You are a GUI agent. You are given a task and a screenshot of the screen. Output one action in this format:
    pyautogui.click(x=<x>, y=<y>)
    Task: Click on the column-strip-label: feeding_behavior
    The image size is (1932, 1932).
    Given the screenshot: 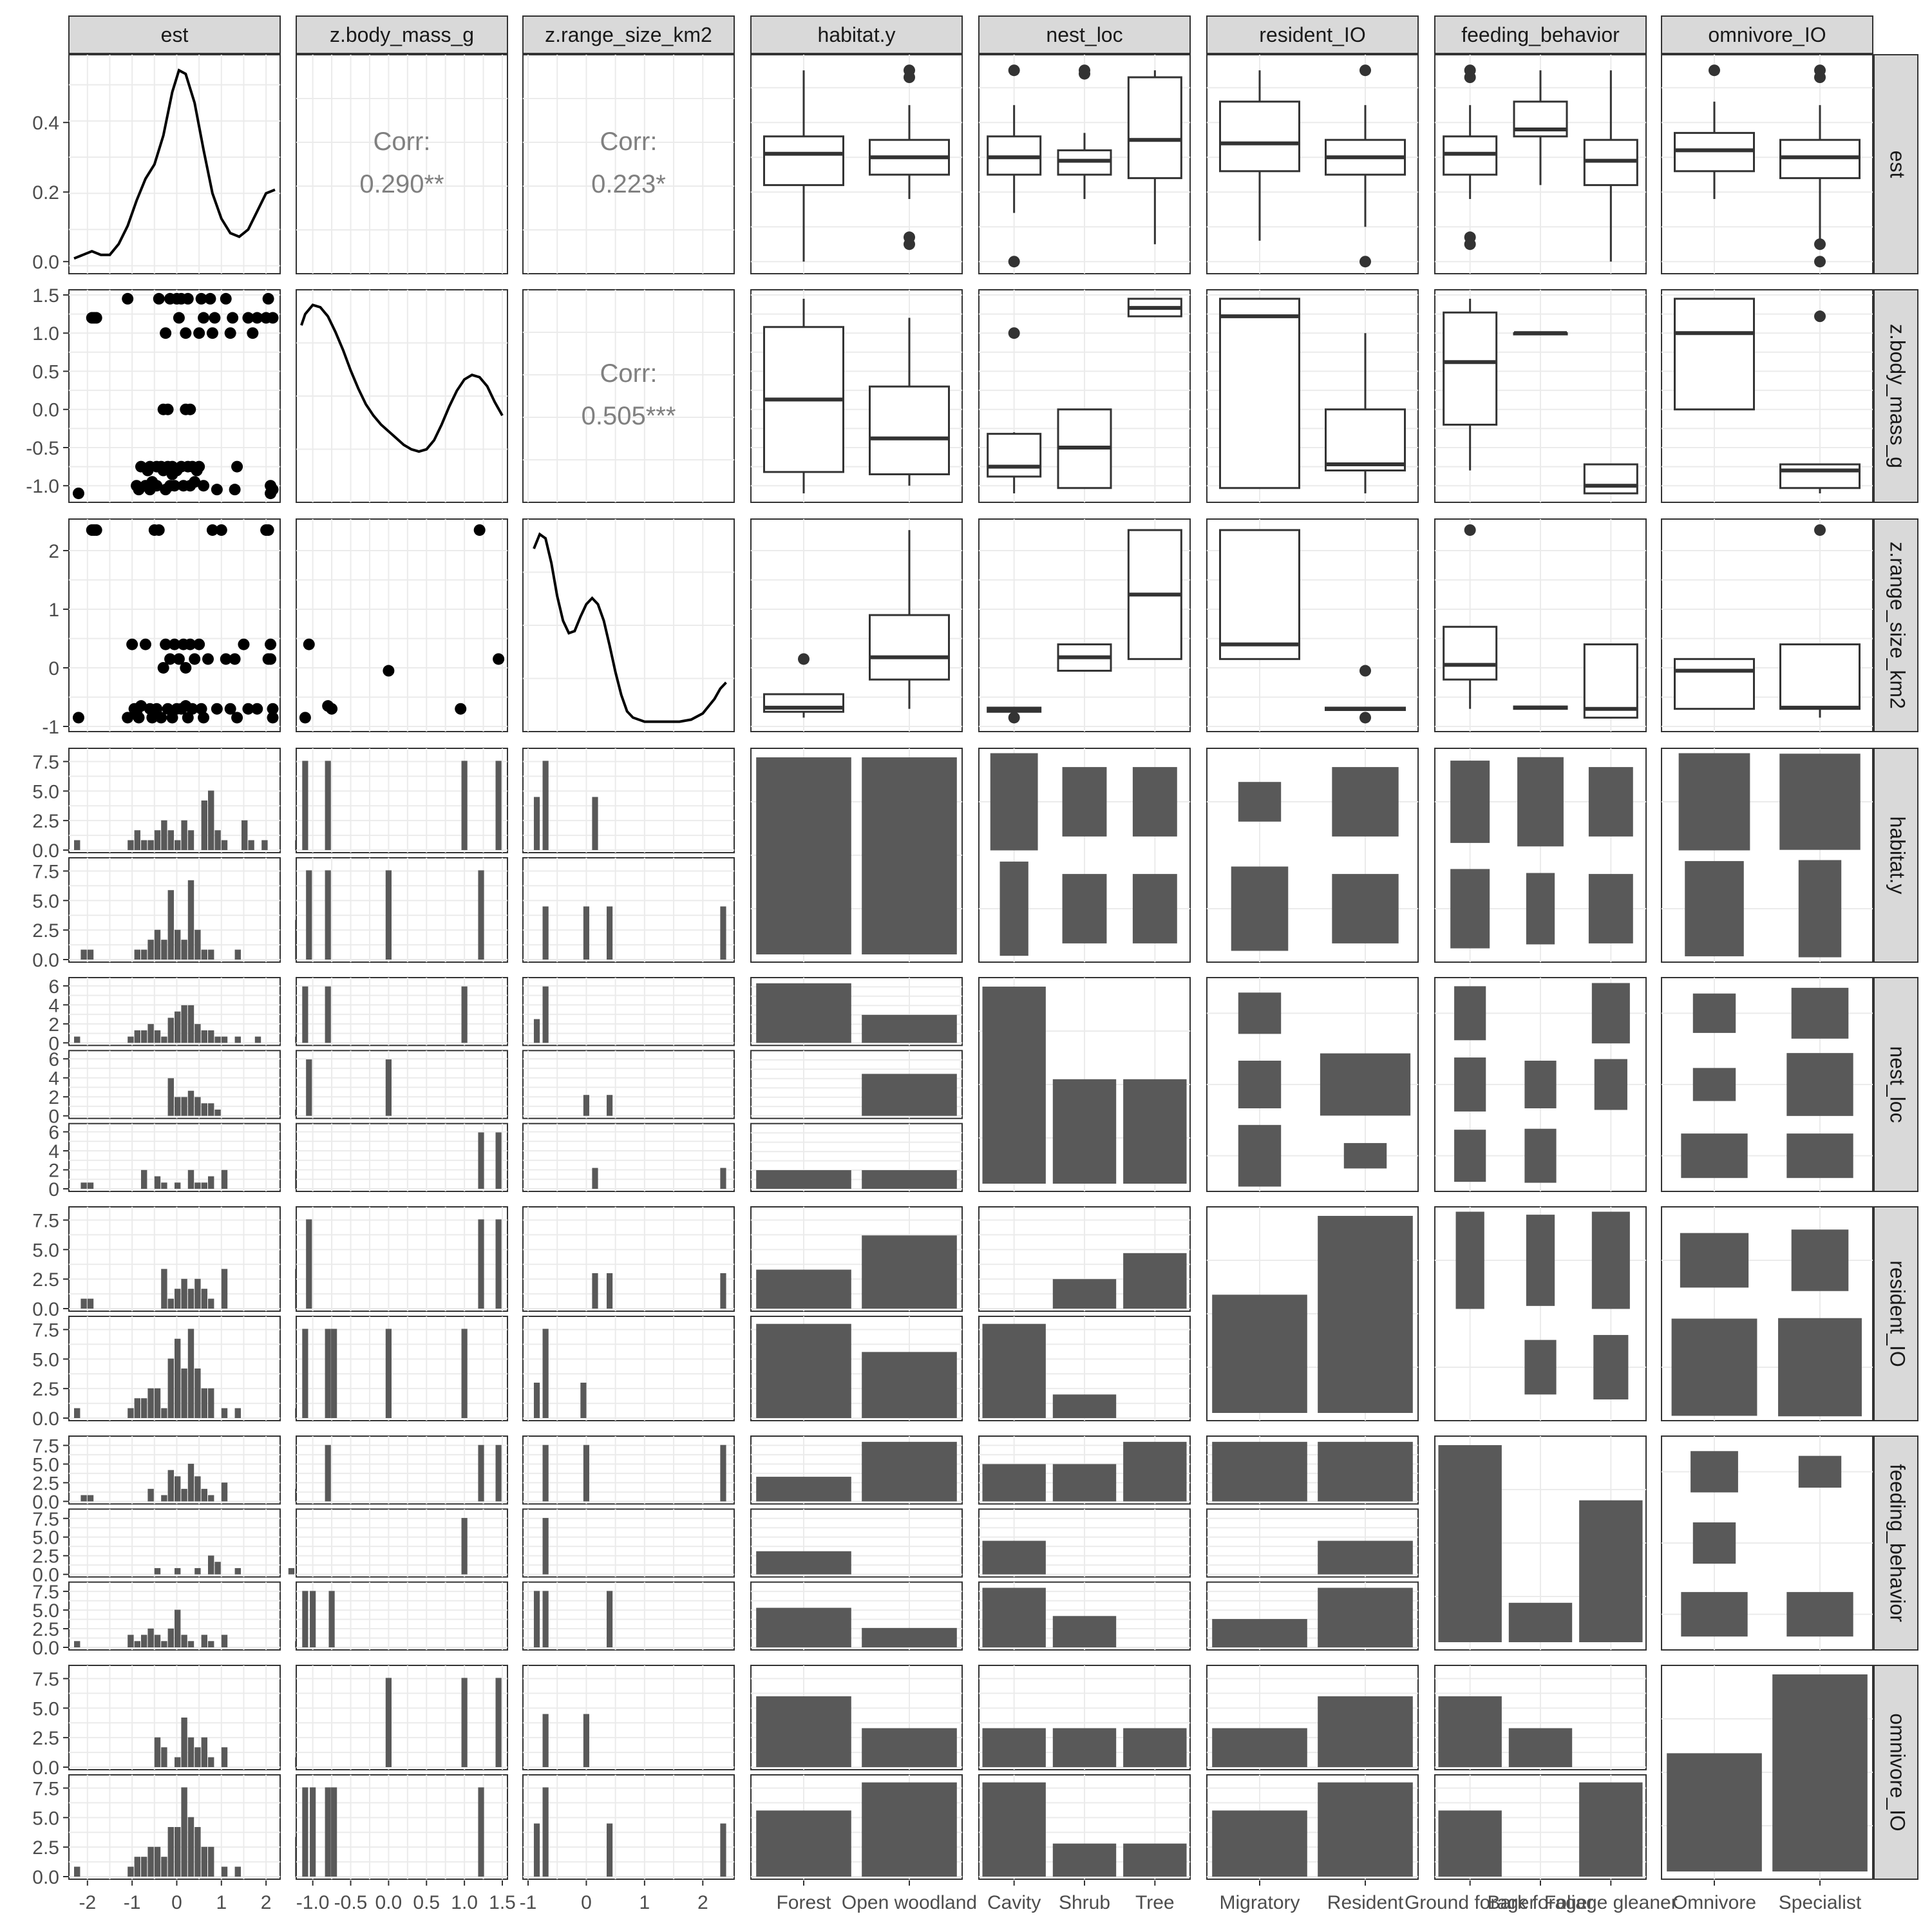 What is the action you would take?
    pyautogui.click(x=1541, y=34)
    